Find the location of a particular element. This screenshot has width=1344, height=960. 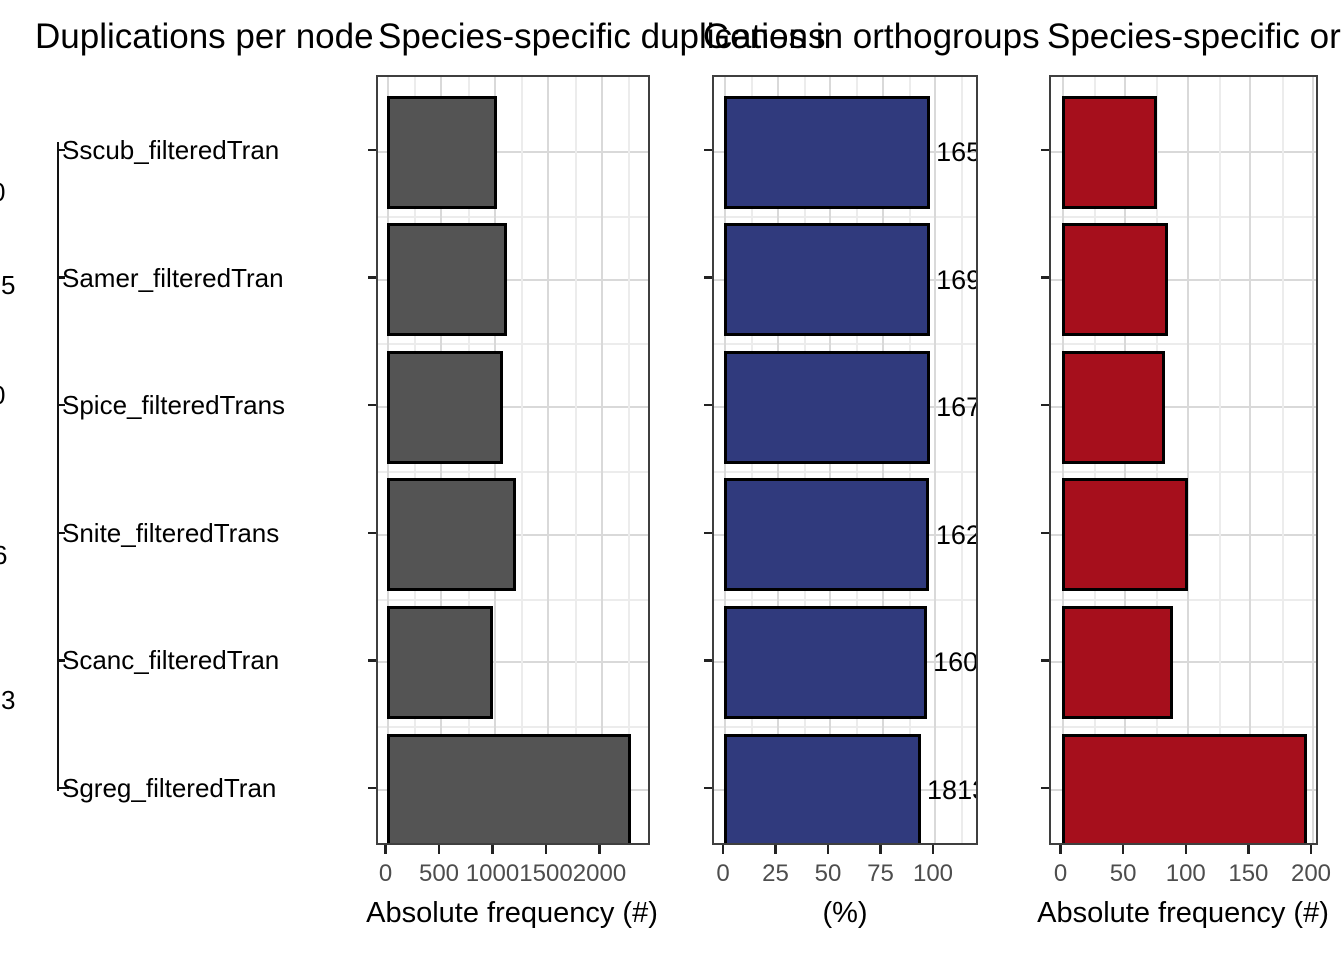

species-label: Sgreg_filteredTran is located at coordinates (169, 788).